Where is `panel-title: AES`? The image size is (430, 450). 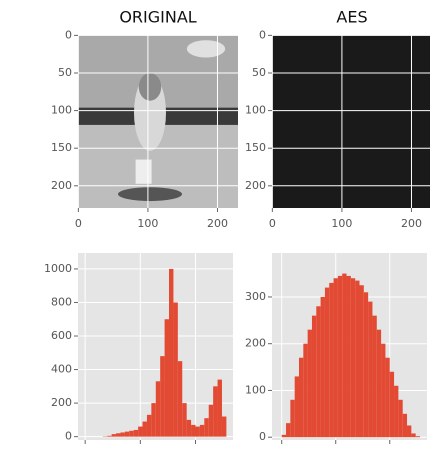
panel-title: AES is located at coordinates (351, 17).